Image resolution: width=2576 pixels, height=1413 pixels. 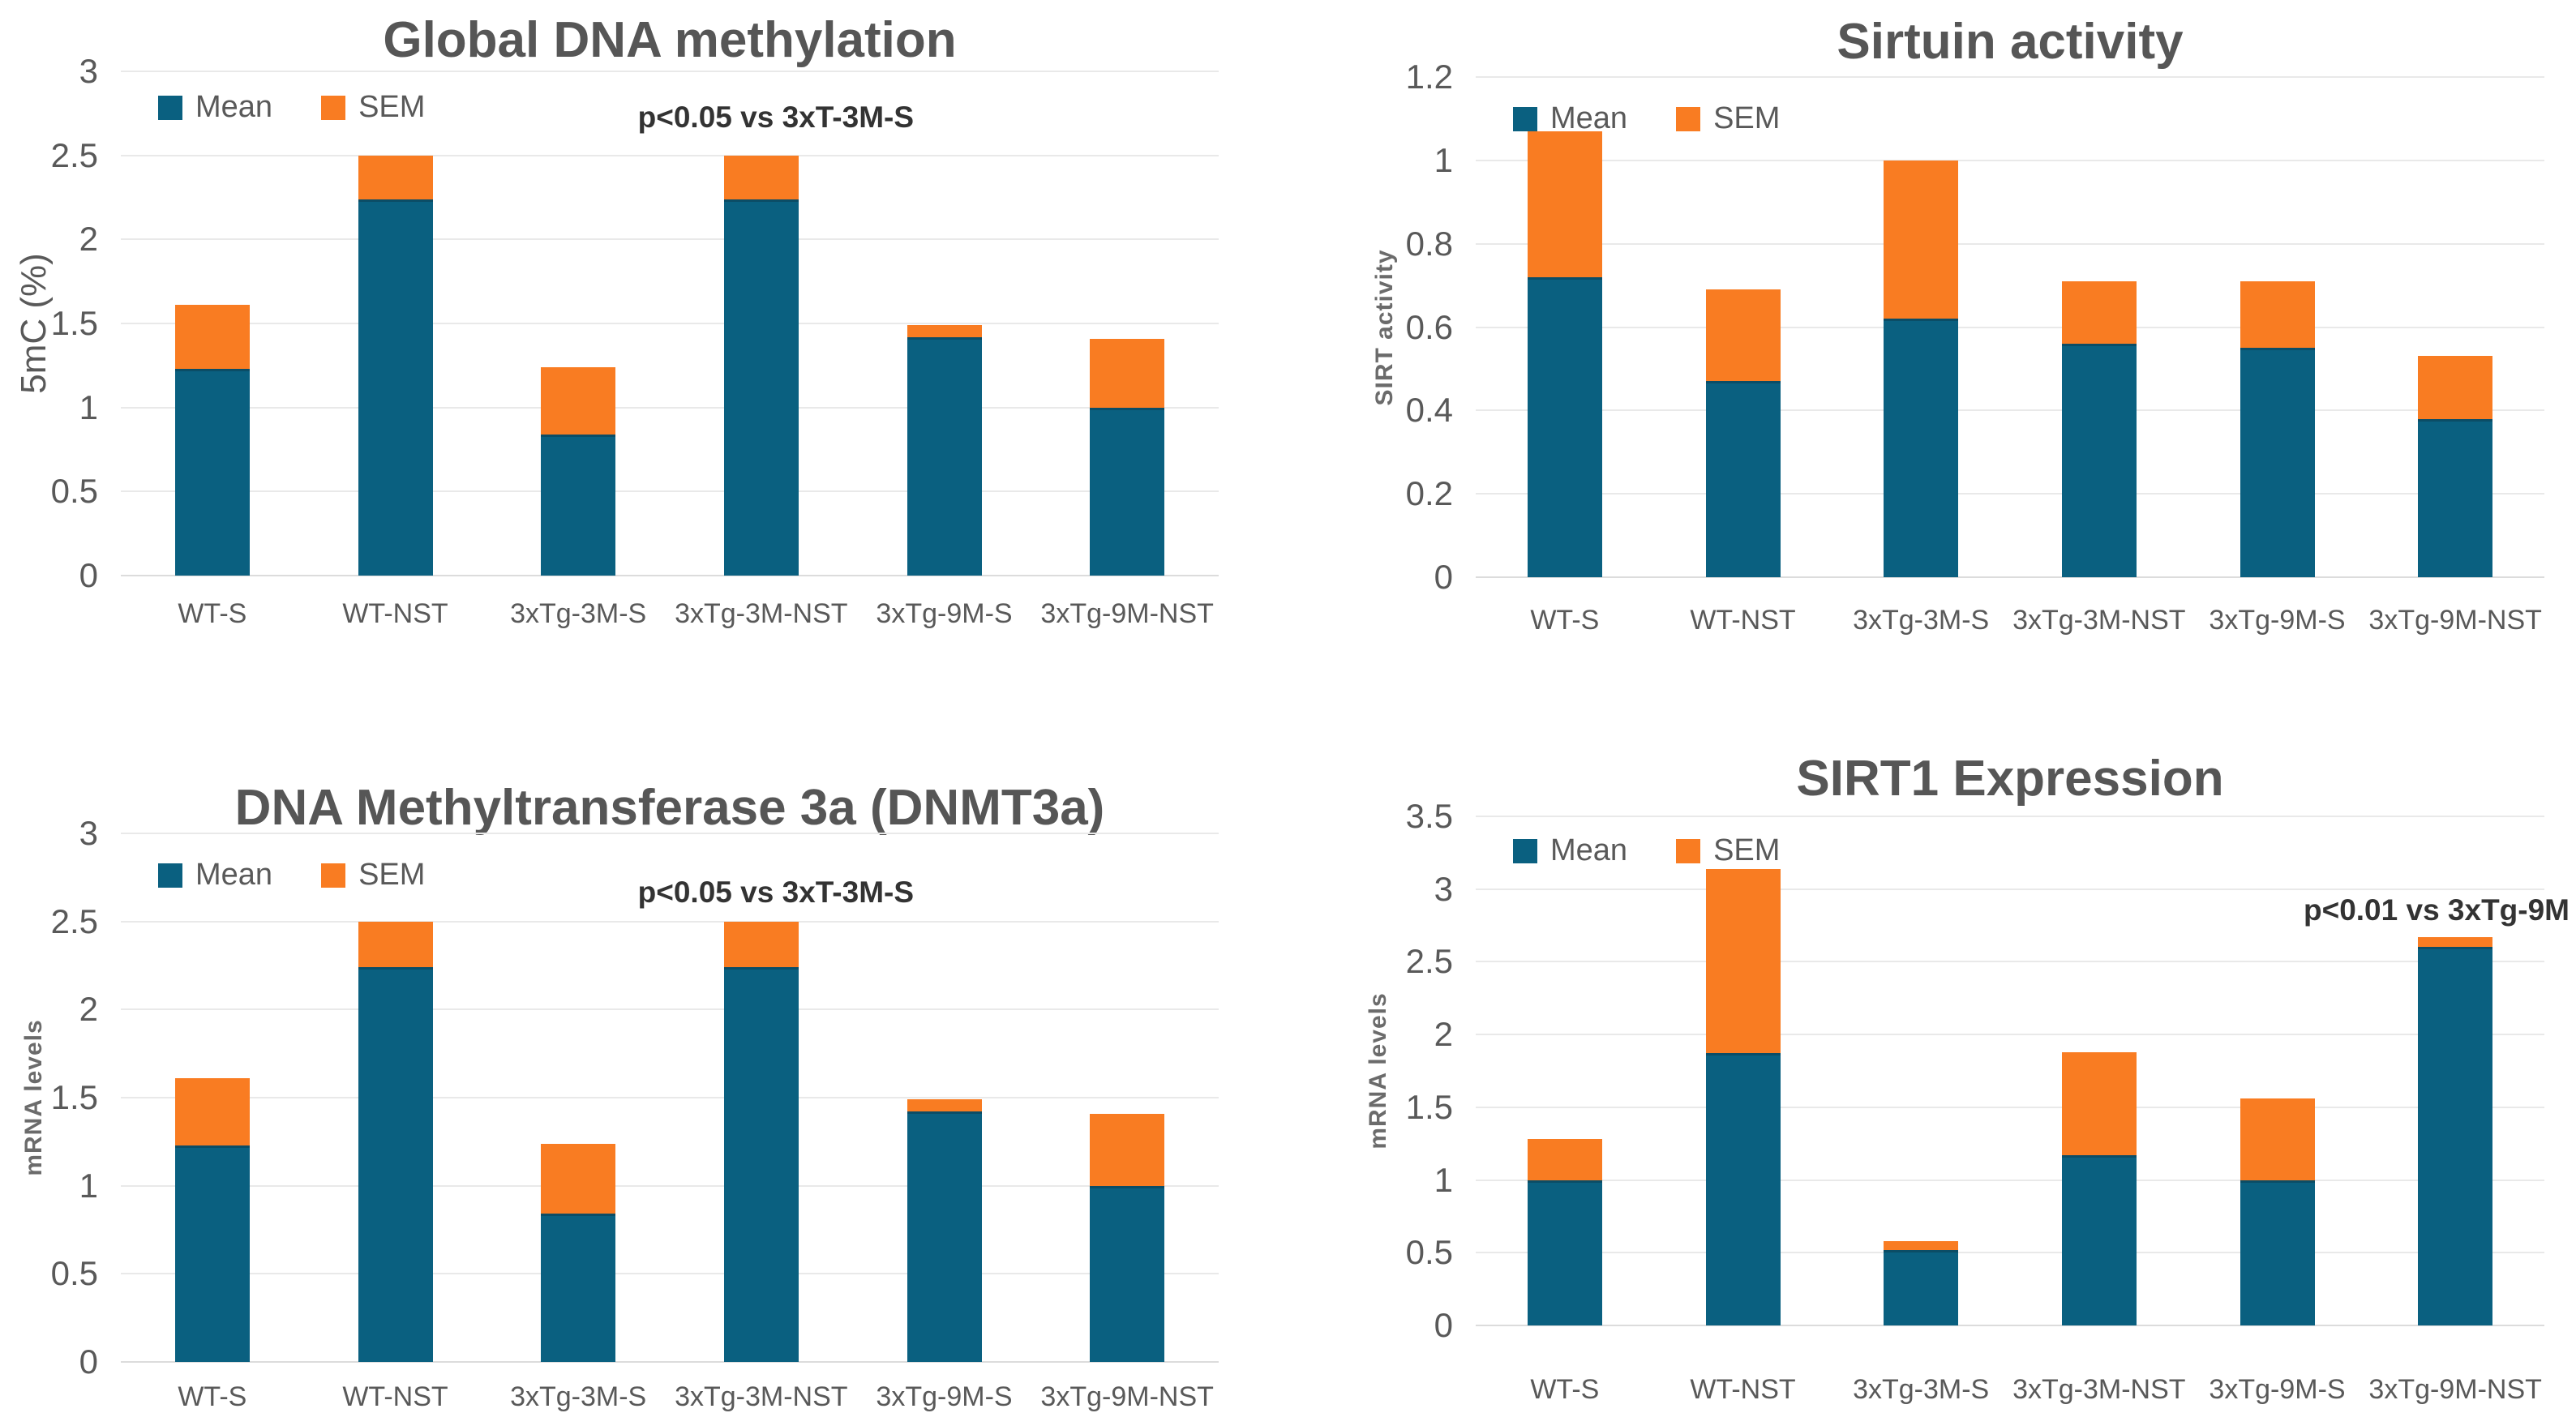 I want to click on chart-title: SIRT1 Expression, so click(x=2010, y=779).